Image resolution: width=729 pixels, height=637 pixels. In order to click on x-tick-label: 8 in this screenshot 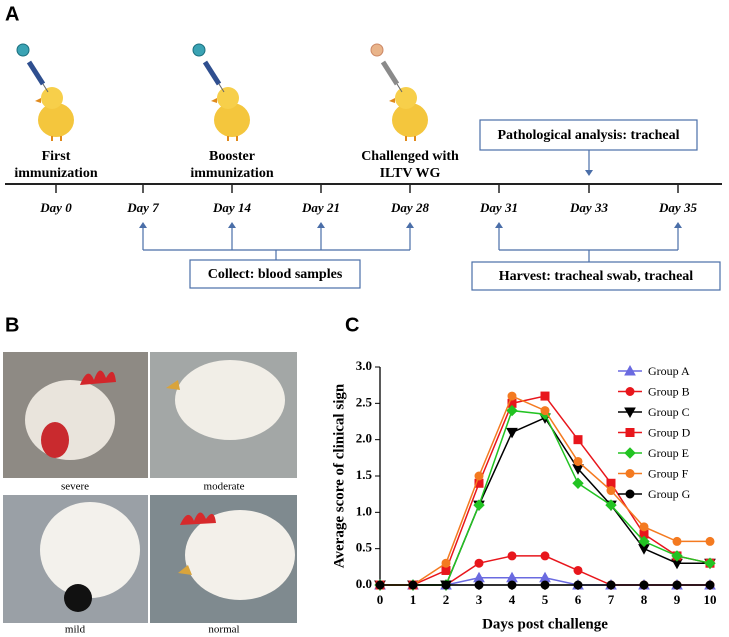, I will do `click(644, 599)`.